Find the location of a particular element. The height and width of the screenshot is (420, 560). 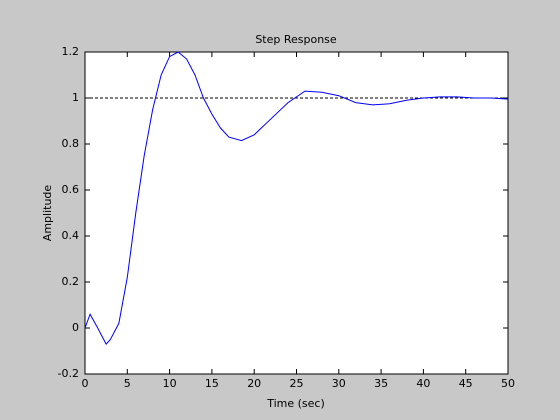

x-tick-label: 15 is located at coordinates (212, 383).